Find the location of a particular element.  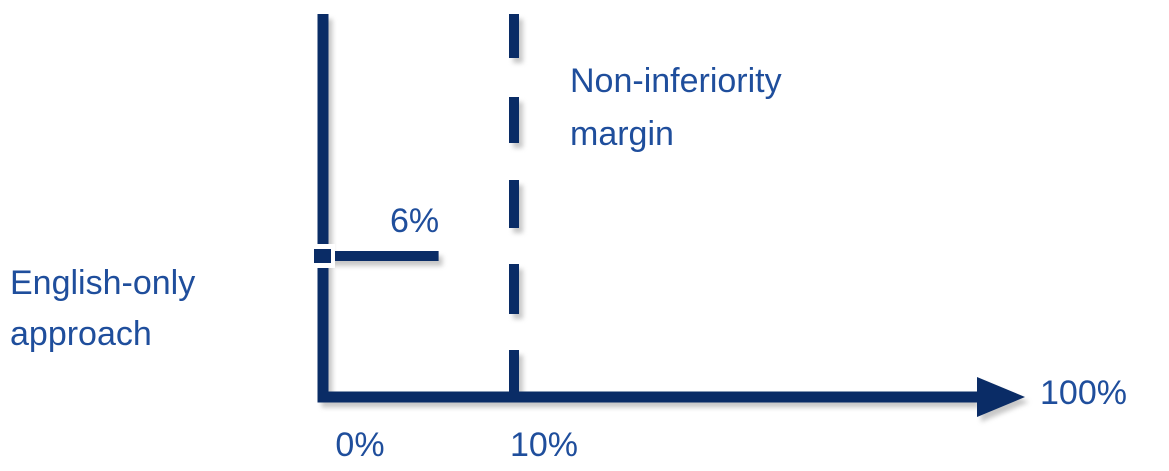

row-label-line-2: approach is located at coordinates (81, 334).